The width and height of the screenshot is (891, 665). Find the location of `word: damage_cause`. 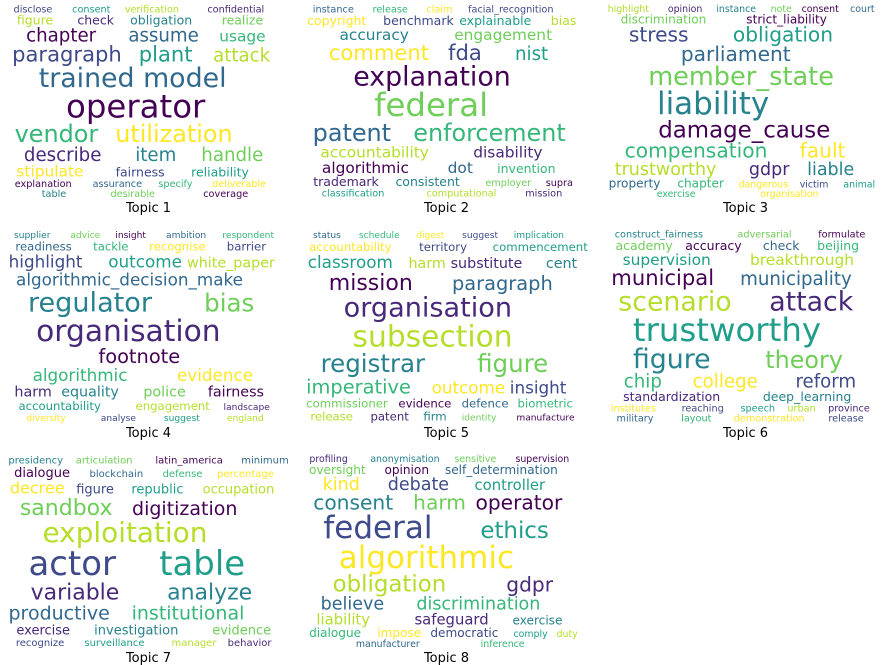

word: damage_cause is located at coordinates (744, 130).